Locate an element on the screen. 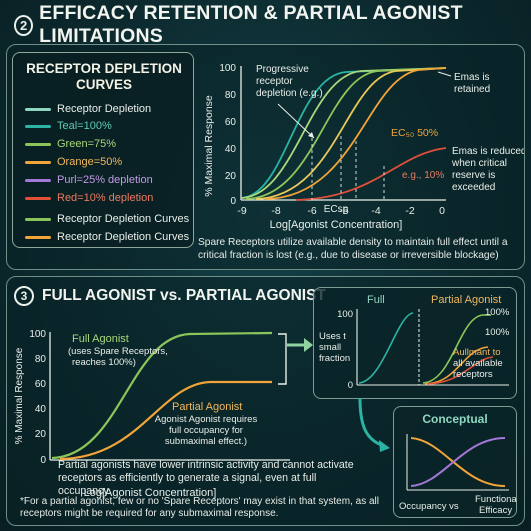 The image size is (531, 531). annotation-emax-reduced: Emas is reduced is located at coordinates (488, 151).